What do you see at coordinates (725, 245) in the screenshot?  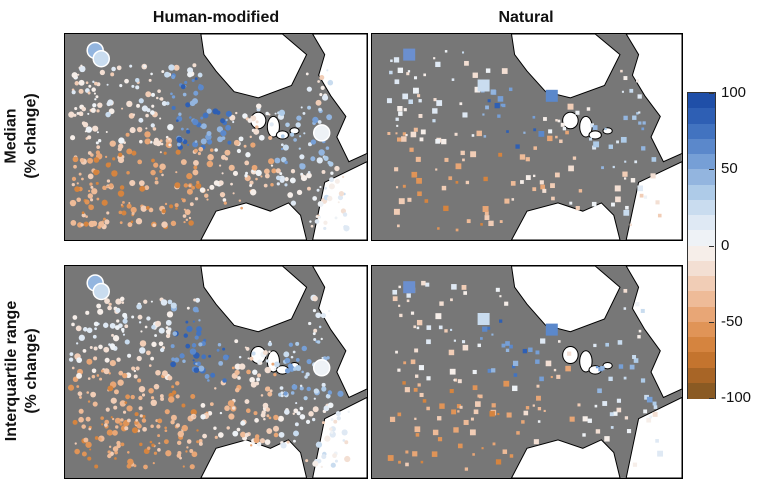 I see `colorbar-tick-label: 0` at bounding box center [725, 245].